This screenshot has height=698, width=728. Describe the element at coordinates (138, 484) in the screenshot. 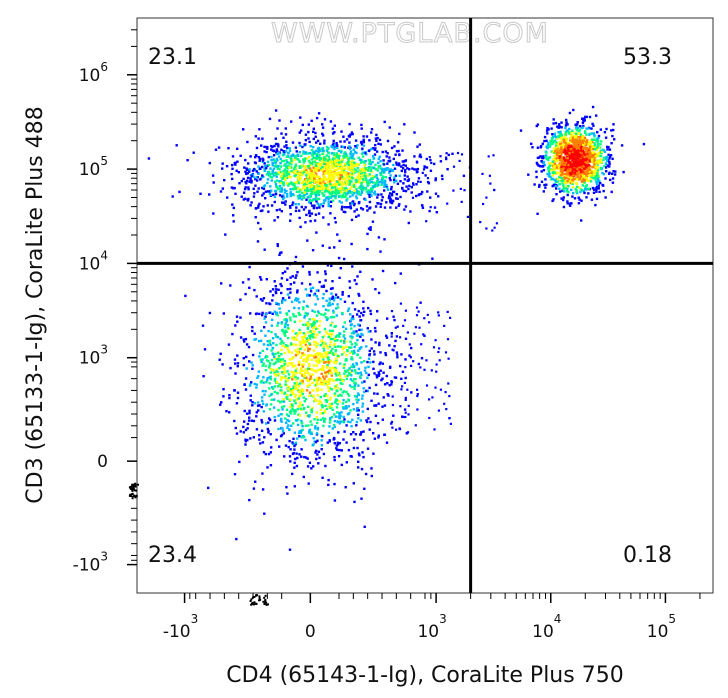

I see `axis-pile-event` at that location.